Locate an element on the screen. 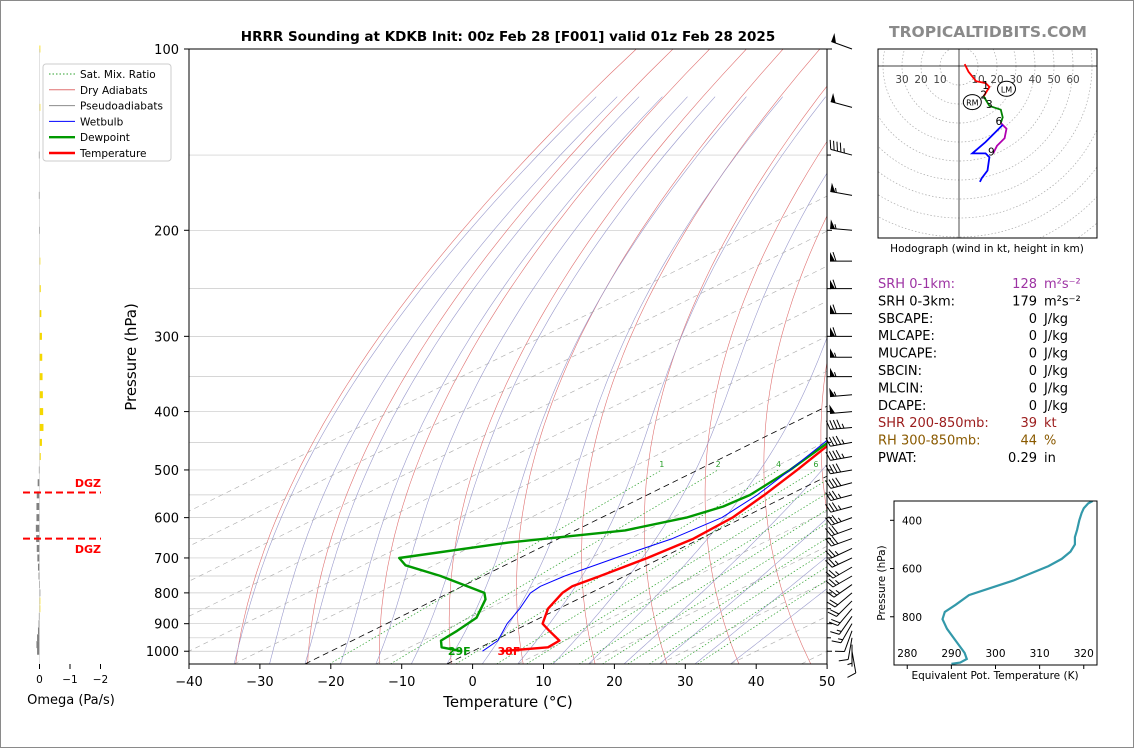 The image size is (1134, 748). index-unit: kt is located at coordinates (1050, 423).